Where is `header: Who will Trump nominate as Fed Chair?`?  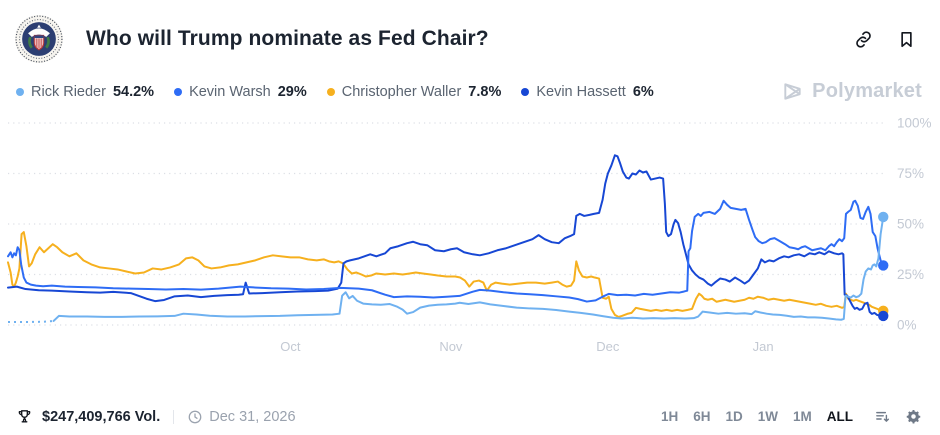 header: Who will Trump nominate as Fed Chair? is located at coordinates (470, 32).